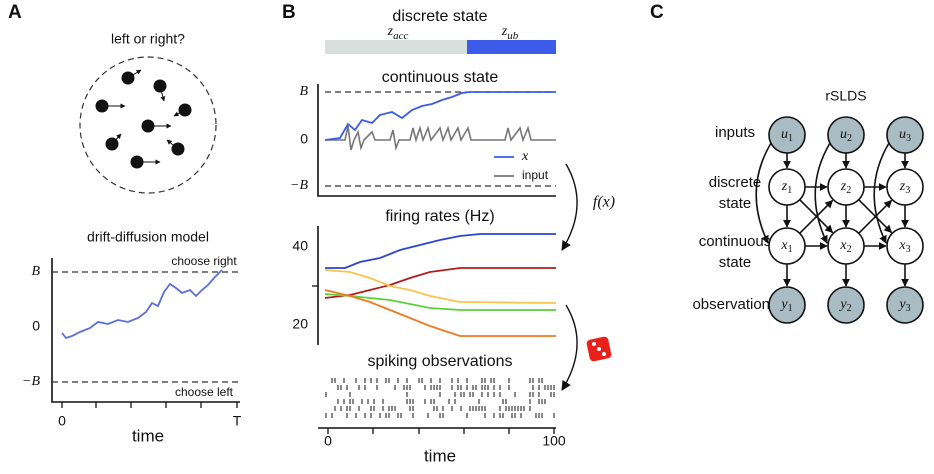 This screenshot has height=474, width=934. What do you see at coordinates (440, 455) in the screenshot?
I see `x-label: time` at bounding box center [440, 455].